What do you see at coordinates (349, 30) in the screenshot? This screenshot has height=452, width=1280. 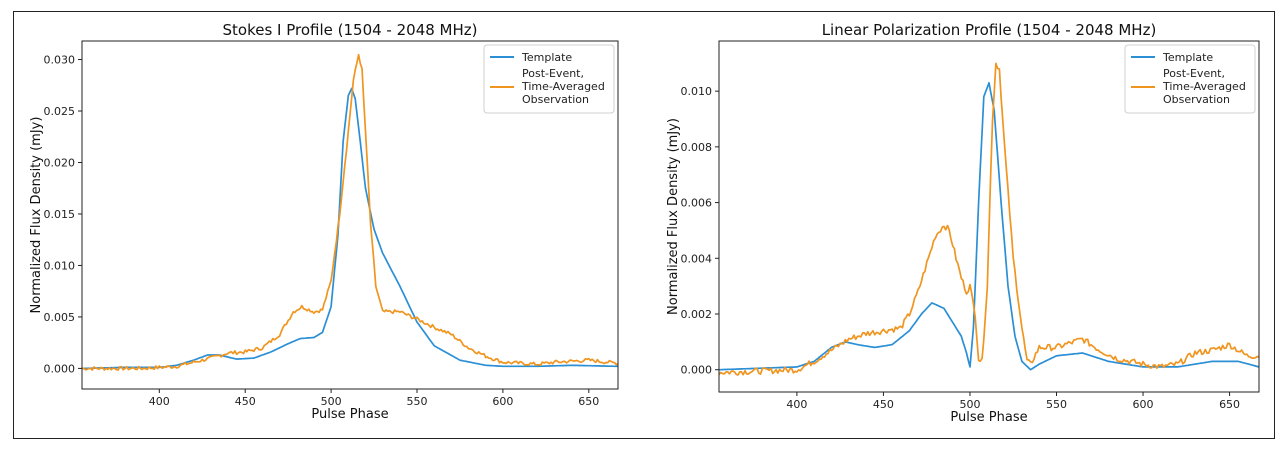 I see `chart-title: Stokes I Profile (1504 - 2048 MHz)` at bounding box center [349, 30].